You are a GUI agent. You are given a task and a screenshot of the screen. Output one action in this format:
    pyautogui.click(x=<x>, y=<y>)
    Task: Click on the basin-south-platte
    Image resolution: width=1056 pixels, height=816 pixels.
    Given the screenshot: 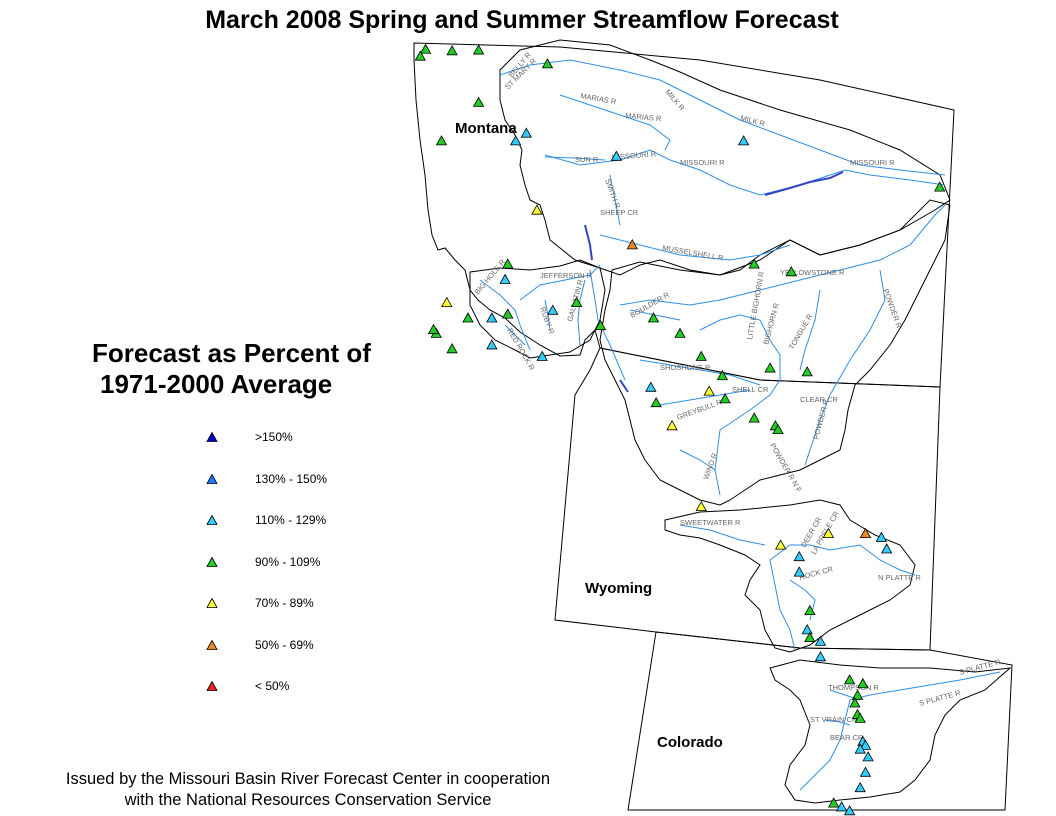 What is the action you would take?
    pyautogui.click(x=890, y=731)
    